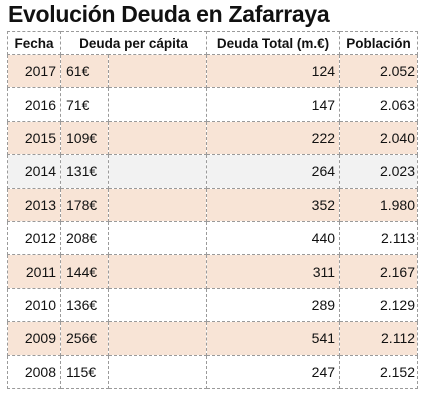  What do you see at coordinates (84, 71) in the screenshot?
I see `cell-per-capita: 61€` at bounding box center [84, 71].